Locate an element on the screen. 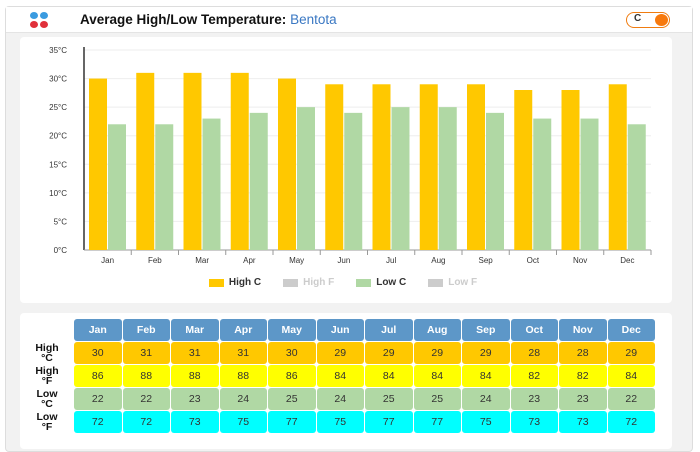 Image resolution: width=700 pixels, height=452 pixels. month-header: Sep is located at coordinates (486, 330).